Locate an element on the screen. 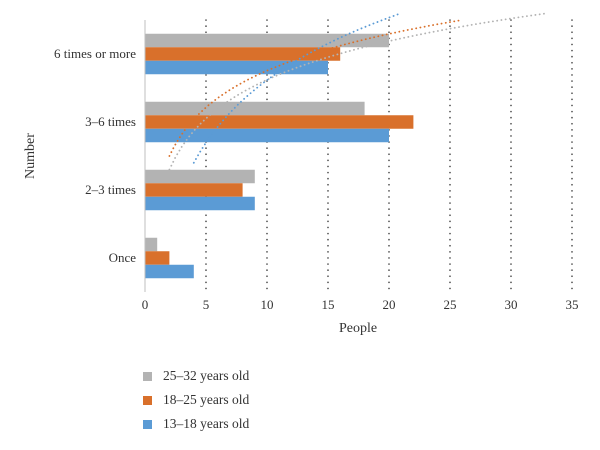 Image resolution: width=600 pixels, height=450 pixels. bar-6-times-or-more-25-32-years-old is located at coordinates (267, 40).